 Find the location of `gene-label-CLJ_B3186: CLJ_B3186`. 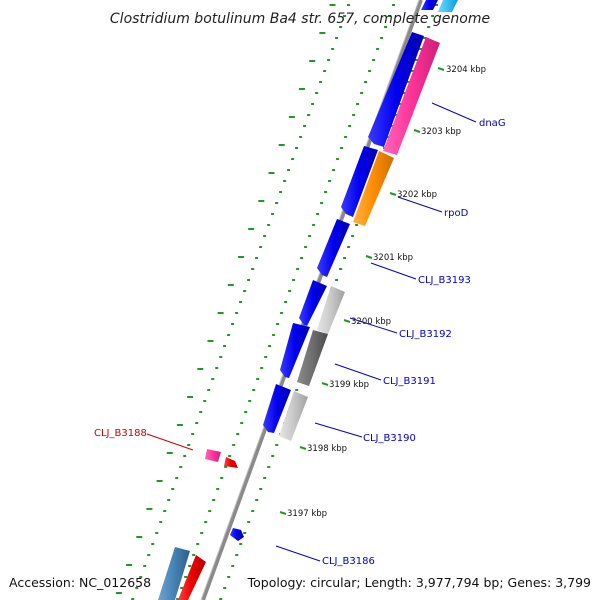

gene-label-CLJ_B3186: CLJ_B3186 is located at coordinates (348, 561).